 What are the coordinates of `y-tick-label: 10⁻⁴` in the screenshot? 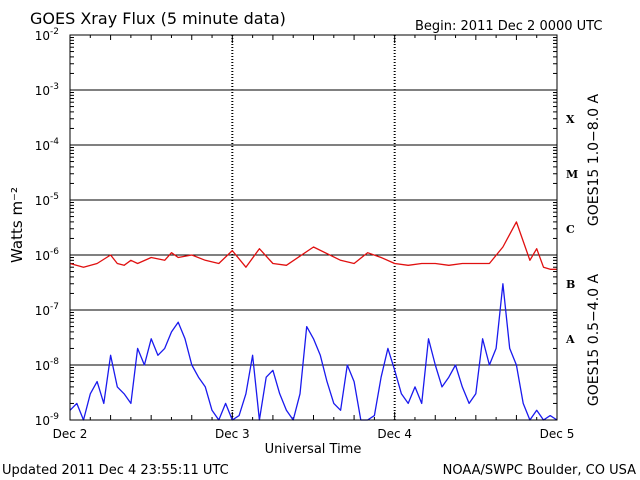 It's located at (47, 145).